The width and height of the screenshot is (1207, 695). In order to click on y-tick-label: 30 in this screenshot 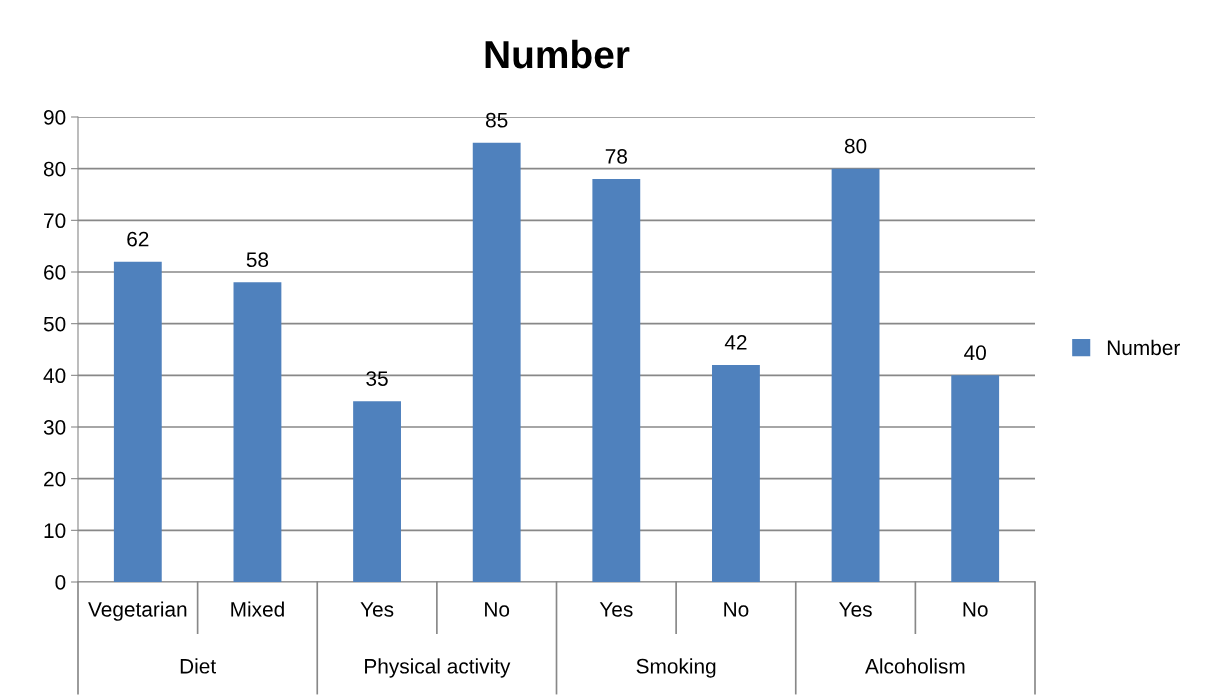, I will do `click(54, 427)`.